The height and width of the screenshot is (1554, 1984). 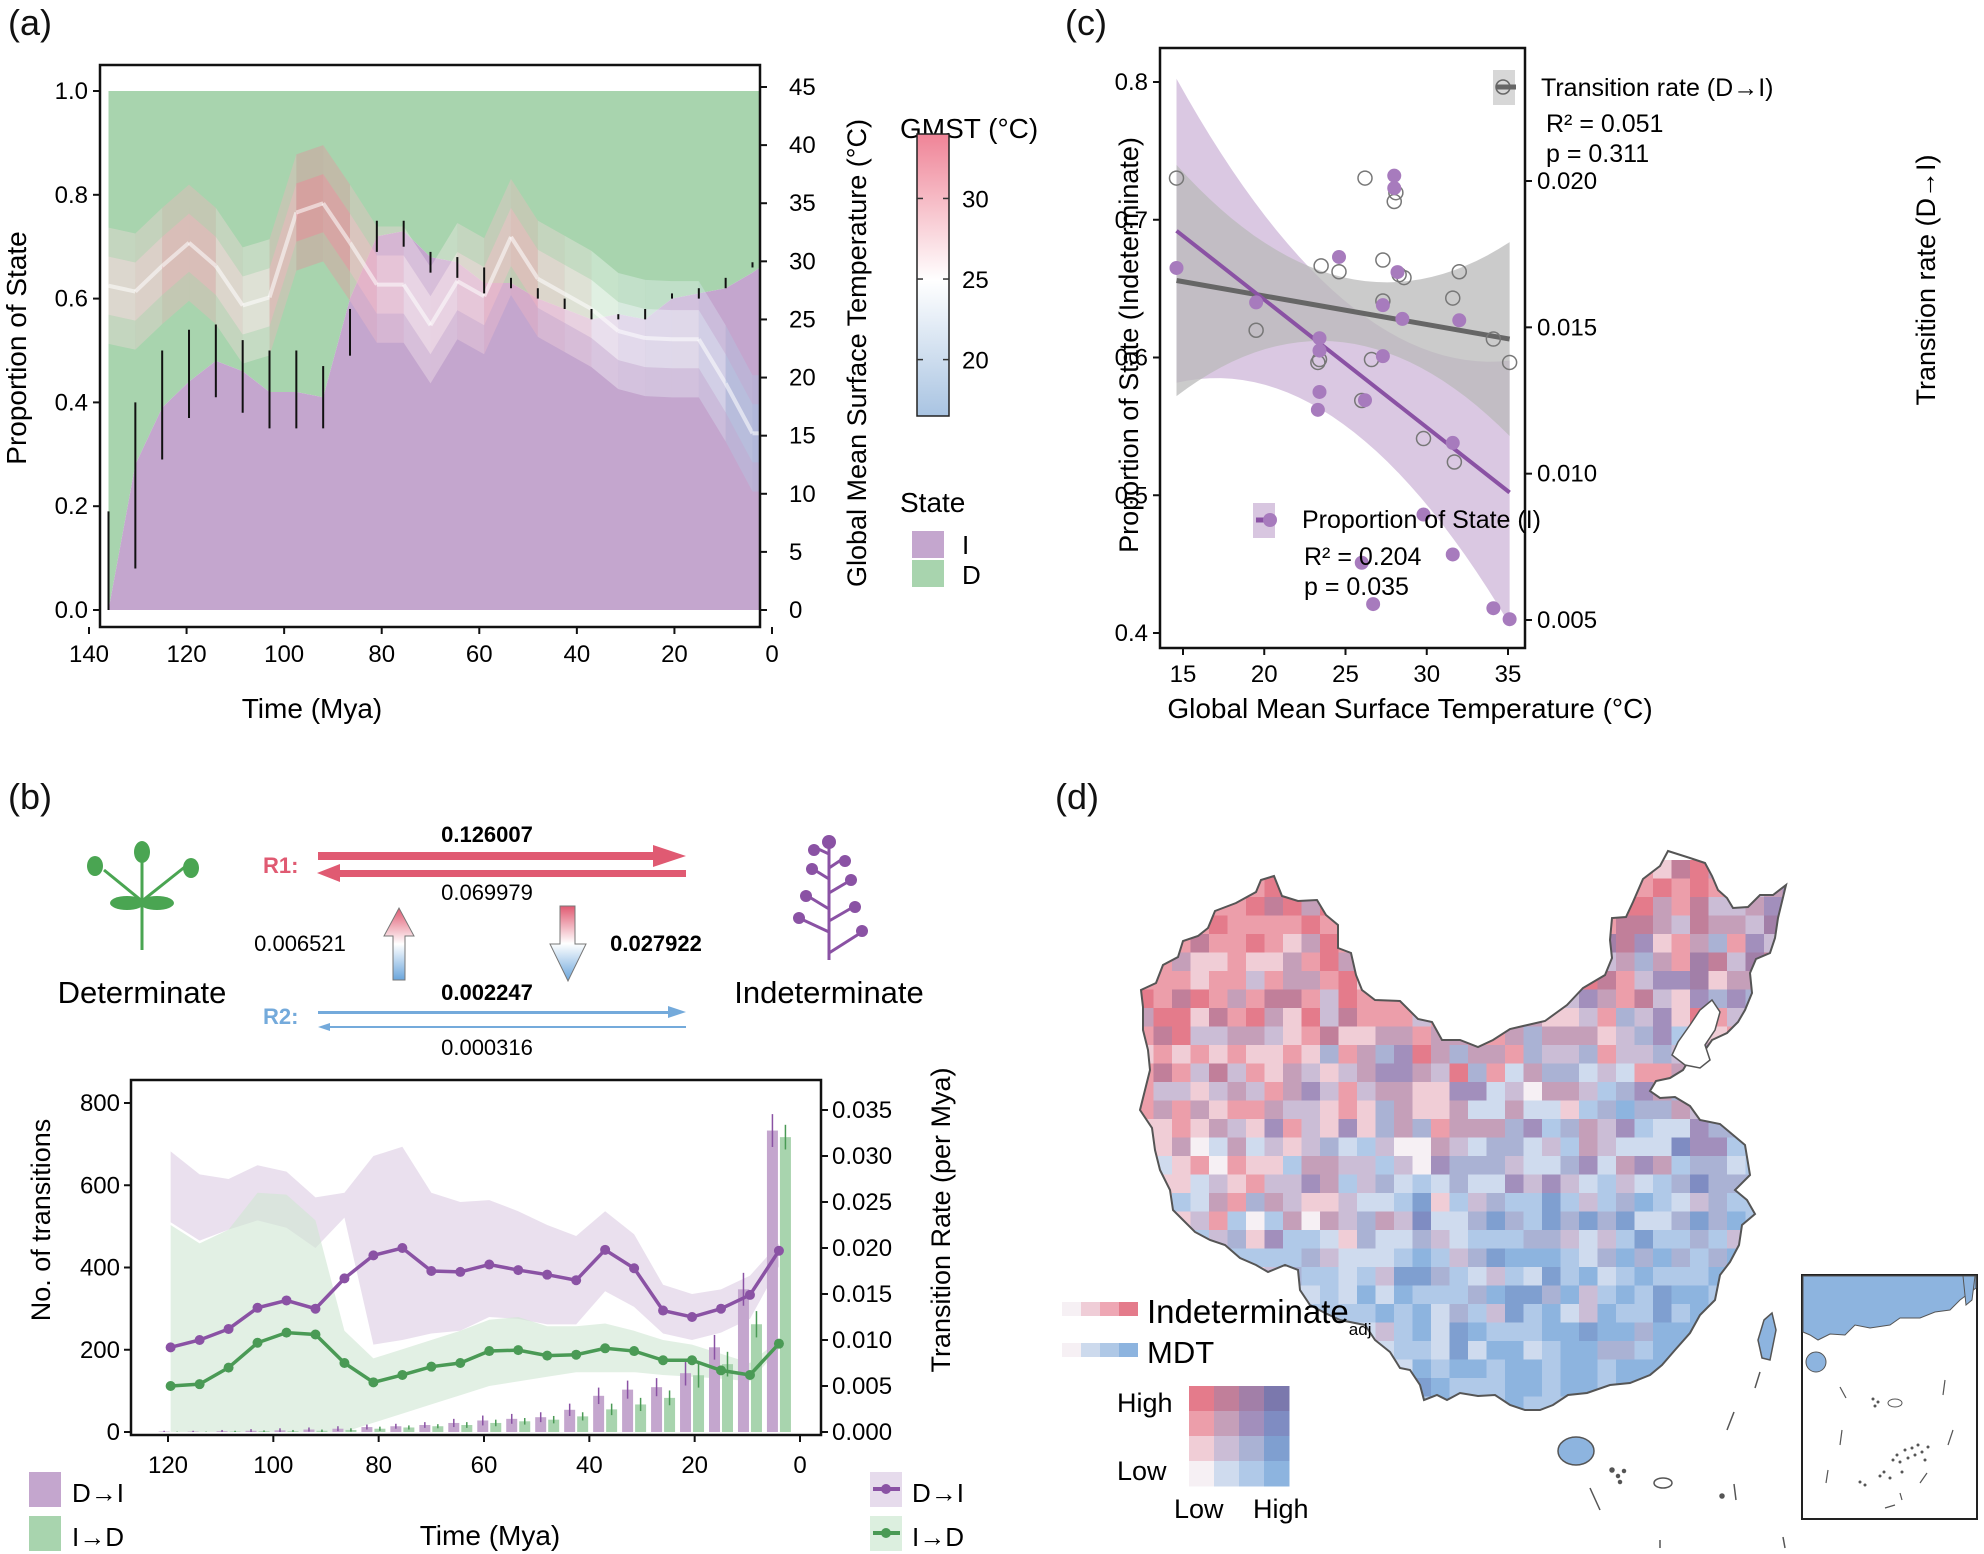 What do you see at coordinates (1453, 298) in the screenshot?
I see `data-point-rate` at bounding box center [1453, 298].